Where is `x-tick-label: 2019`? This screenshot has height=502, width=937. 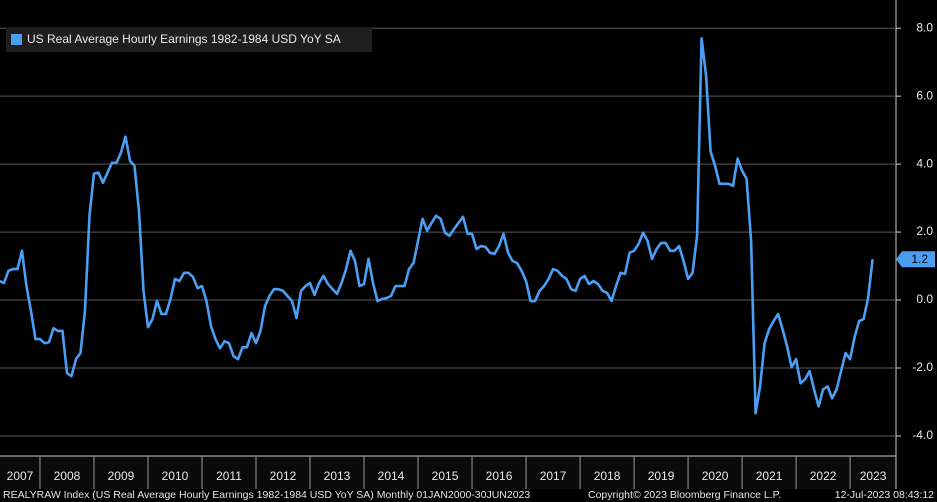 x-tick-label: 2019 is located at coordinates (661, 476).